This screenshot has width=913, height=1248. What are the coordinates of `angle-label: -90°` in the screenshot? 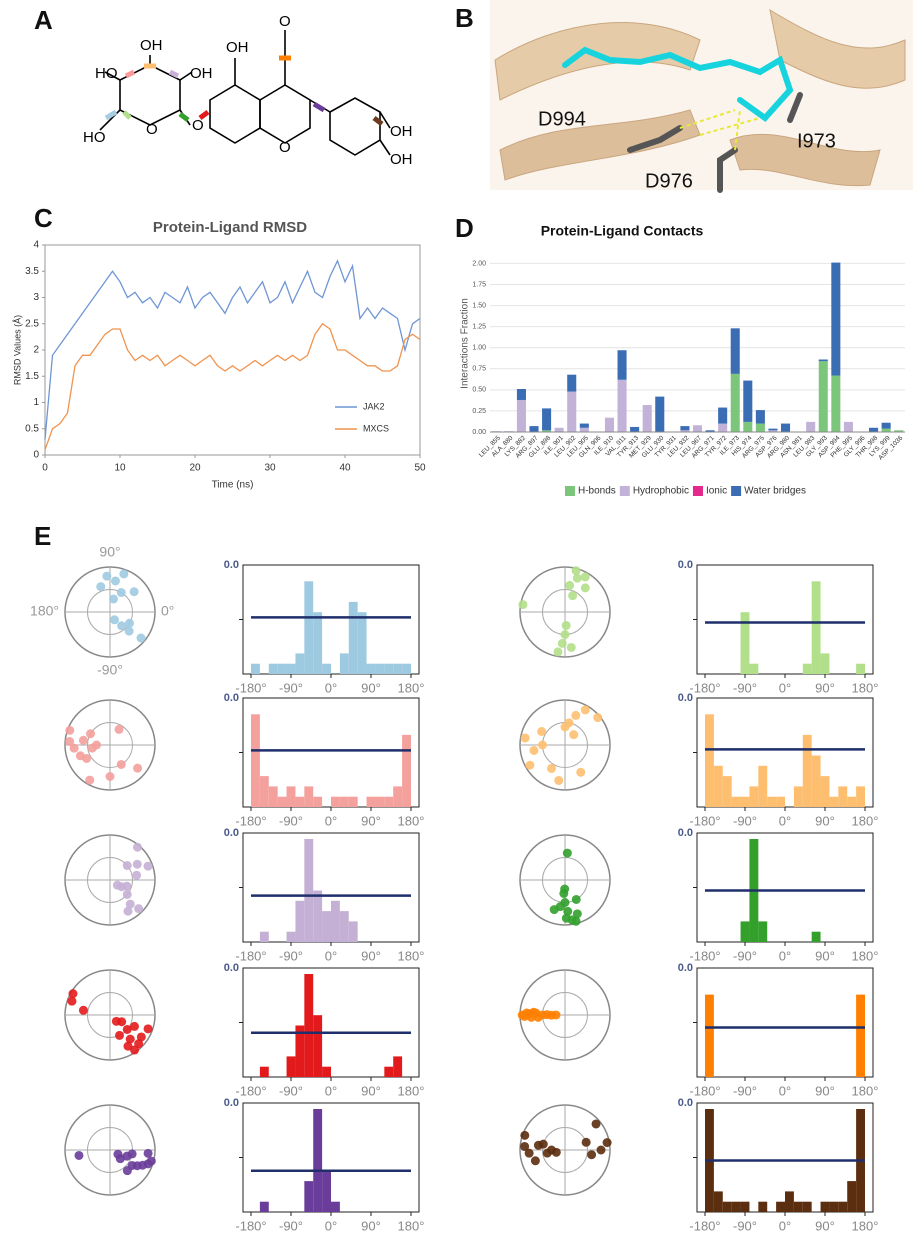 It's located at (110, 670).